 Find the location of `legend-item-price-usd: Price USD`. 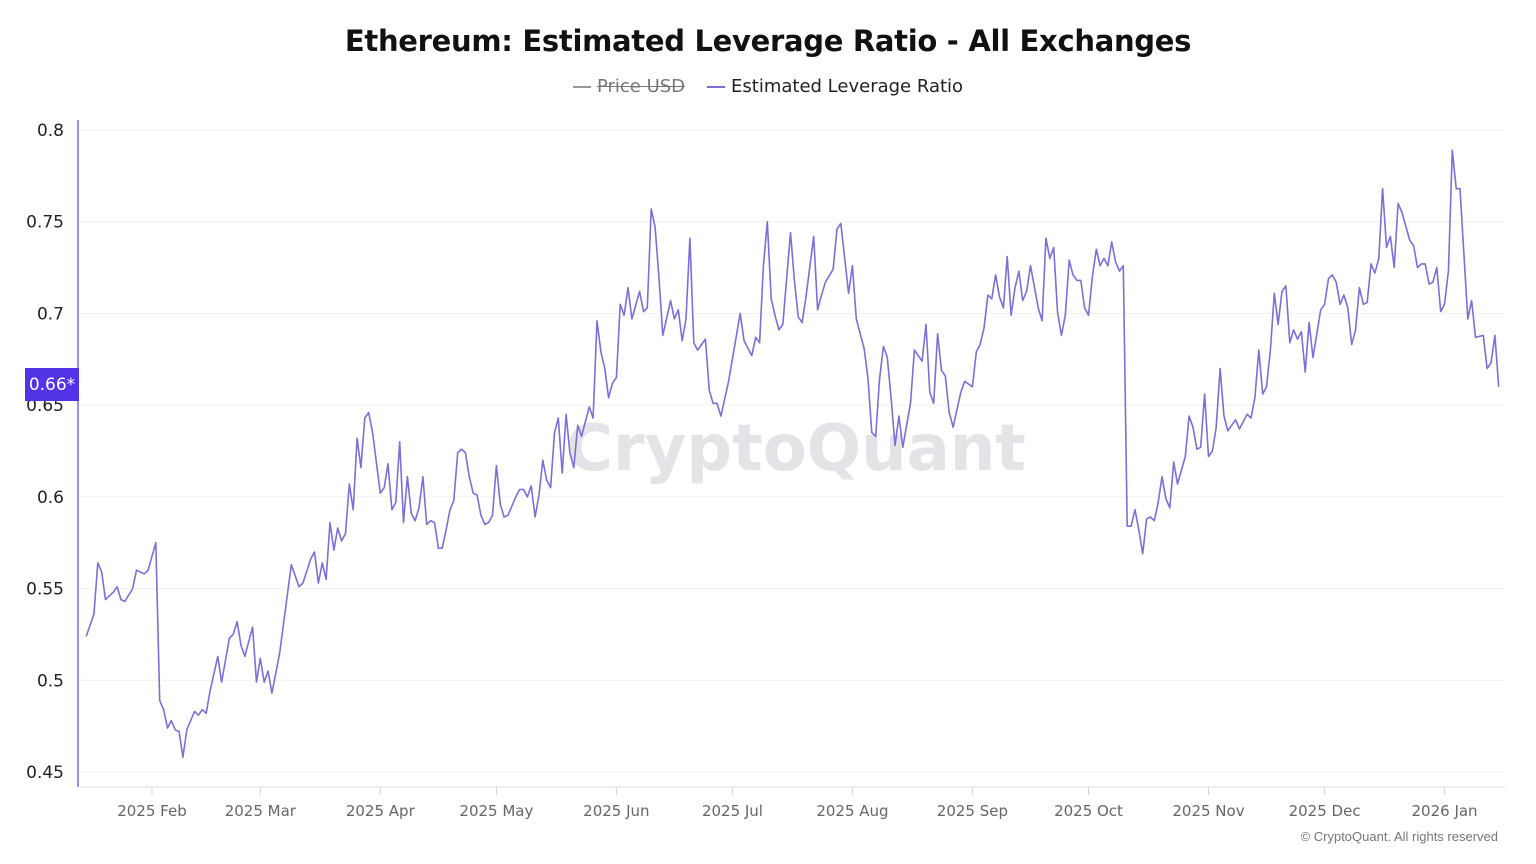

legend-item-price-usd: Price USD is located at coordinates (629, 86).